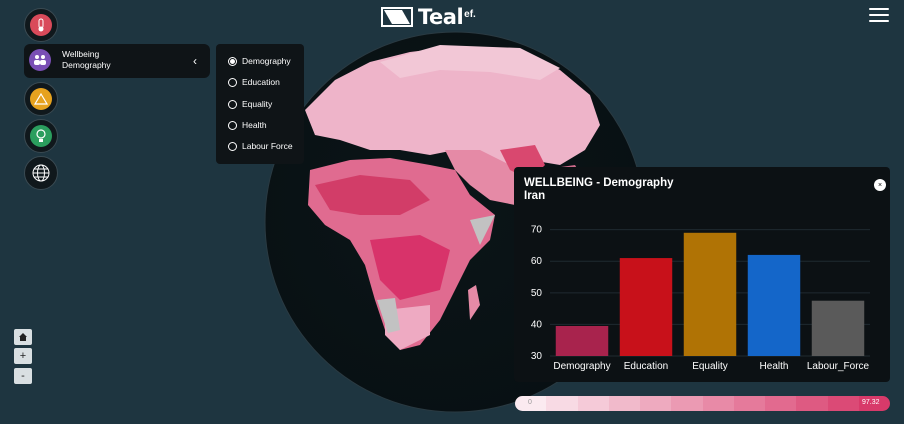 This screenshot has height=424, width=904. I want to click on risk-category-button, so click(41, 99).